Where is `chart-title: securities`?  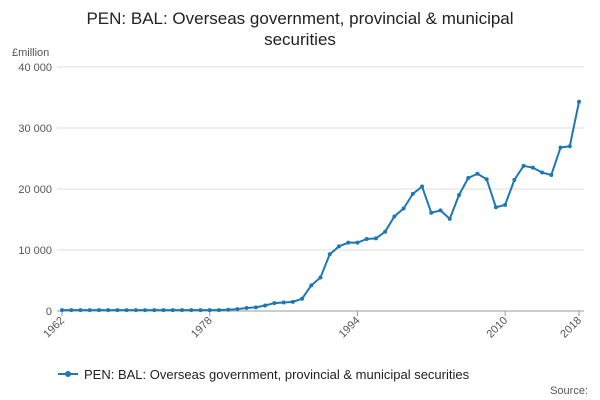 chart-title: securities is located at coordinates (300, 39).